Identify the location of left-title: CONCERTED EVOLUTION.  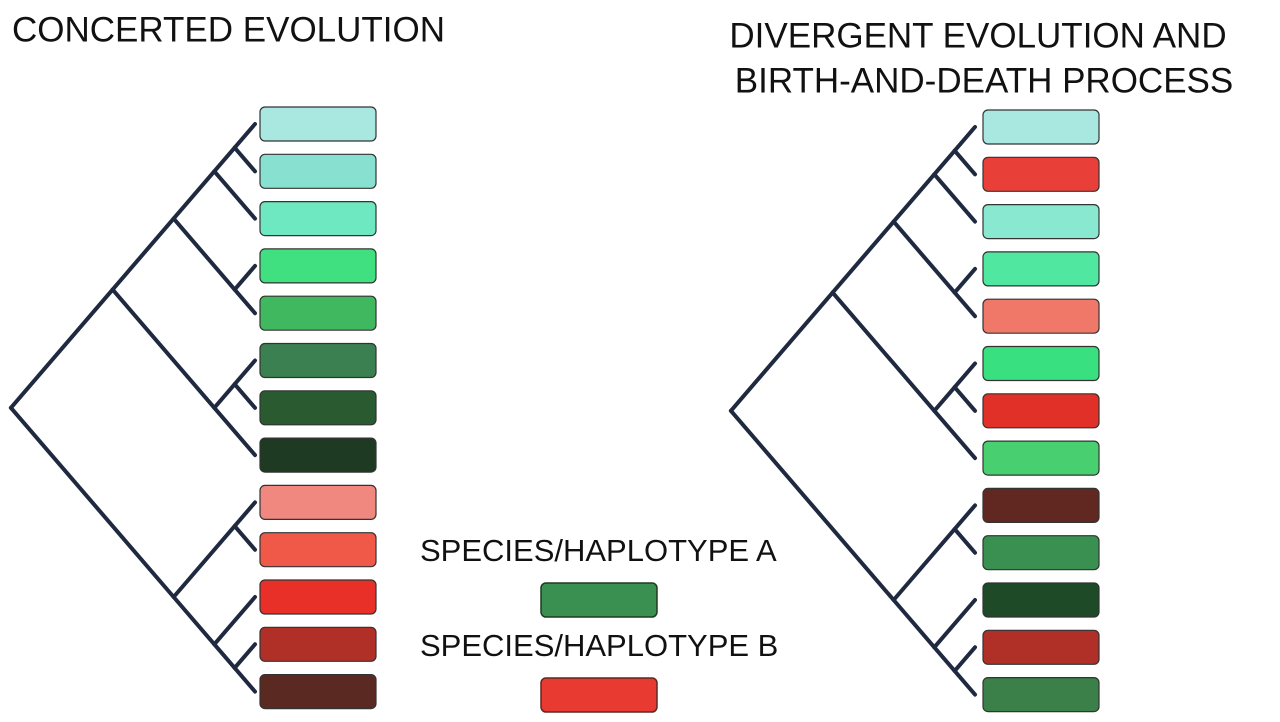
(228, 29).